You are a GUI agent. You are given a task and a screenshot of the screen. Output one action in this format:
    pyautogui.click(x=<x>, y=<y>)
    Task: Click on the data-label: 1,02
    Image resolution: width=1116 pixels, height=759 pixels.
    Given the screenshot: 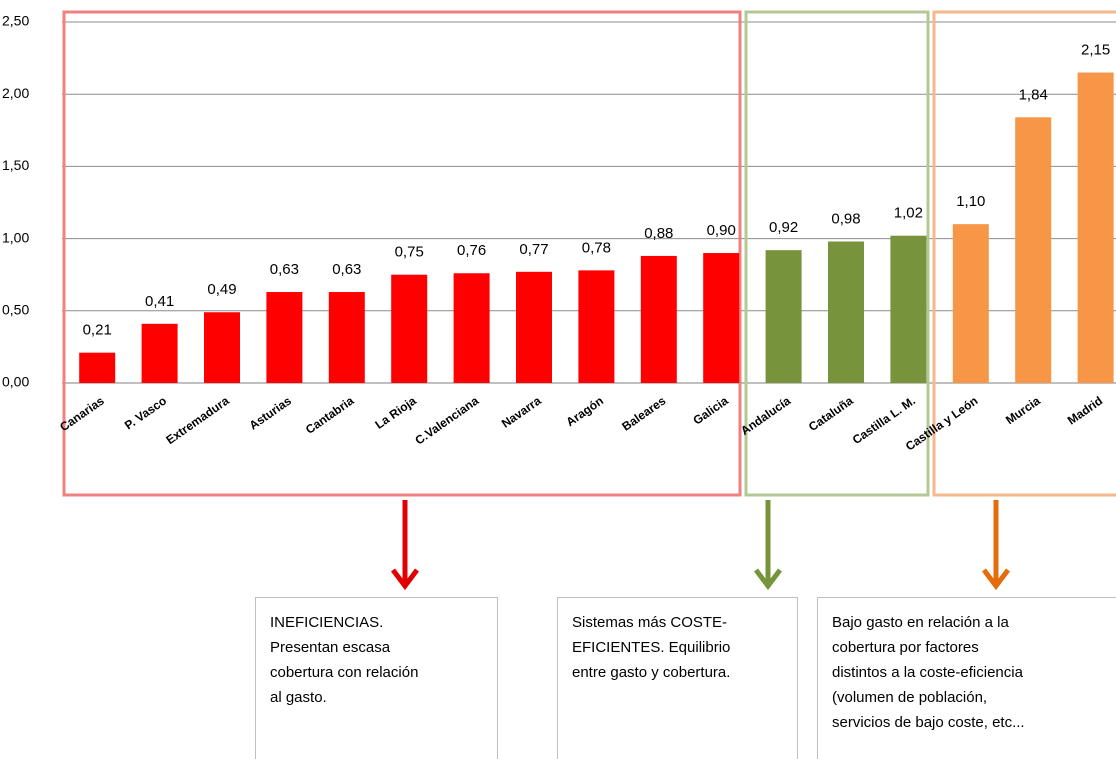 What is the action you would take?
    pyautogui.click(x=908, y=213)
    